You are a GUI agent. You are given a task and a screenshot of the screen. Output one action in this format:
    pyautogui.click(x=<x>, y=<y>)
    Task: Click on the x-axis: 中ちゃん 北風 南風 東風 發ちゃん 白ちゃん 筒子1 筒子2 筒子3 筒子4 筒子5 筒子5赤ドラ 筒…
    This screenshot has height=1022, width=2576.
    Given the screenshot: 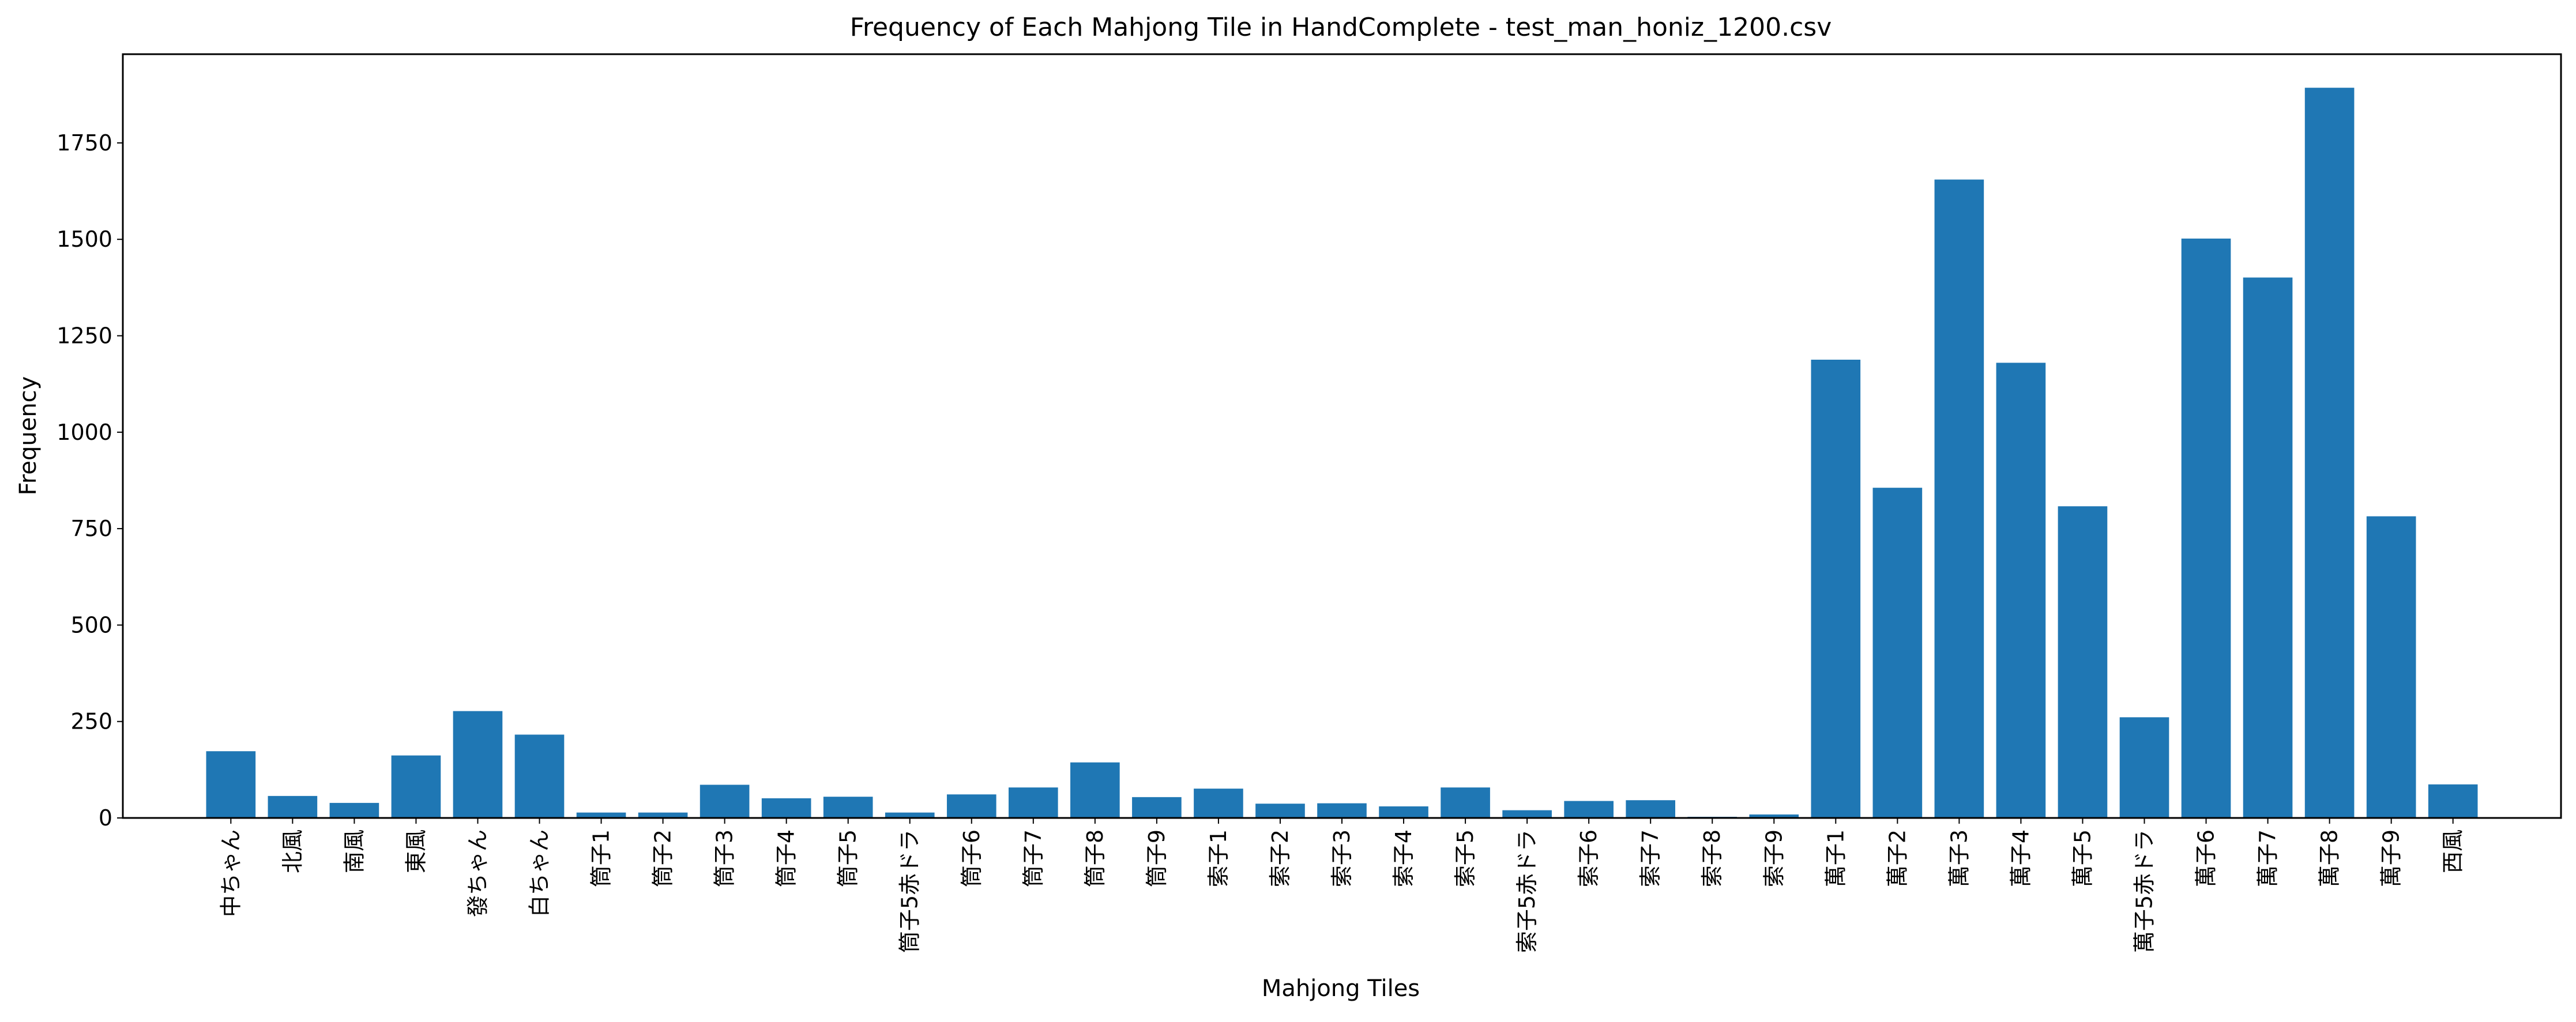 What is the action you would take?
    pyautogui.click(x=1342, y=885)
    